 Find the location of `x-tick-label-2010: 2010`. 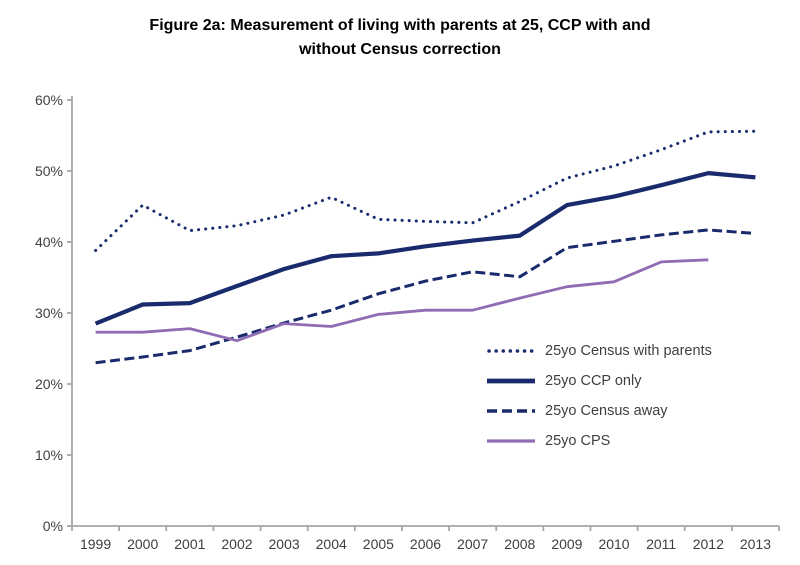

x-tick-label-2010: 2010 is located at coordinates (613, 544).